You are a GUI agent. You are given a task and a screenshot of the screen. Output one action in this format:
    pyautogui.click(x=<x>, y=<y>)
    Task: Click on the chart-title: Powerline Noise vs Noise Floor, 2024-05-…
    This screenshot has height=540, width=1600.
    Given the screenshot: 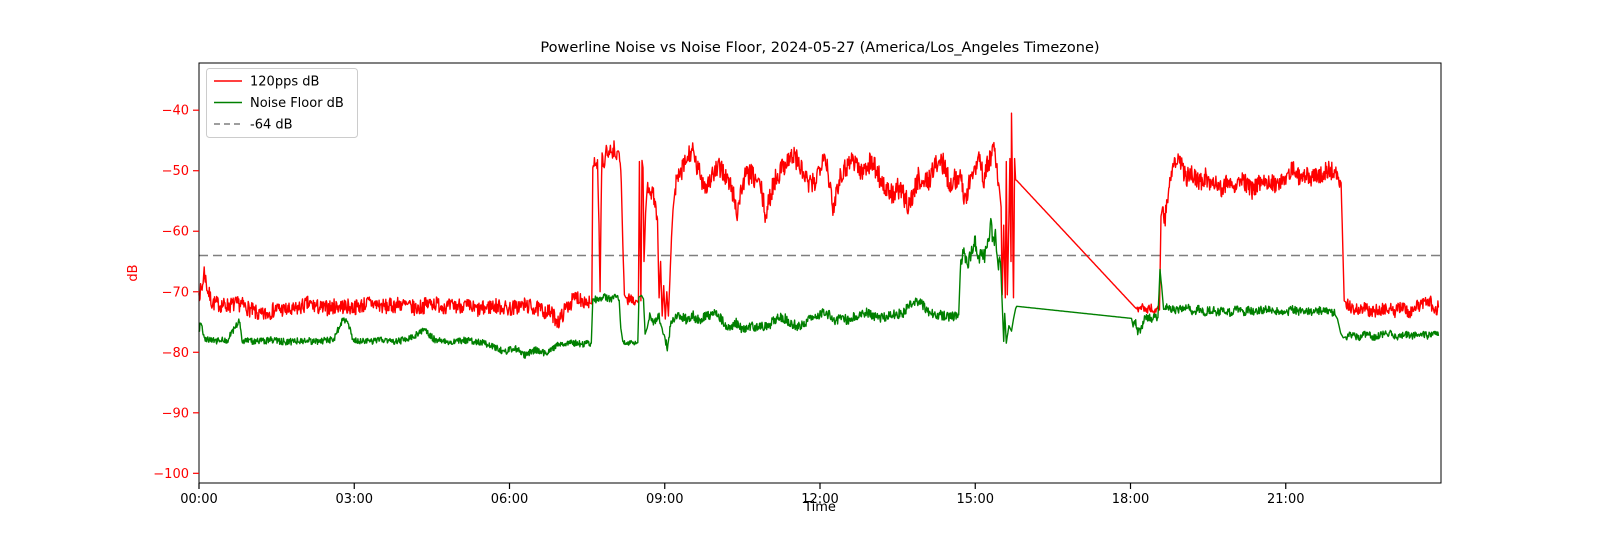 What is the action you would take?
    pyautogui.click(x=819, y=48)
    